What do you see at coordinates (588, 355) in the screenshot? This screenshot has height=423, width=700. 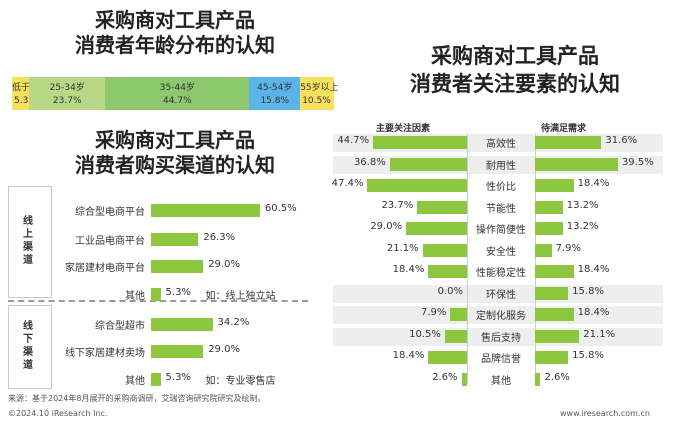 I see `attention-right-value: 15.8%` at bounding box center [588, 355].